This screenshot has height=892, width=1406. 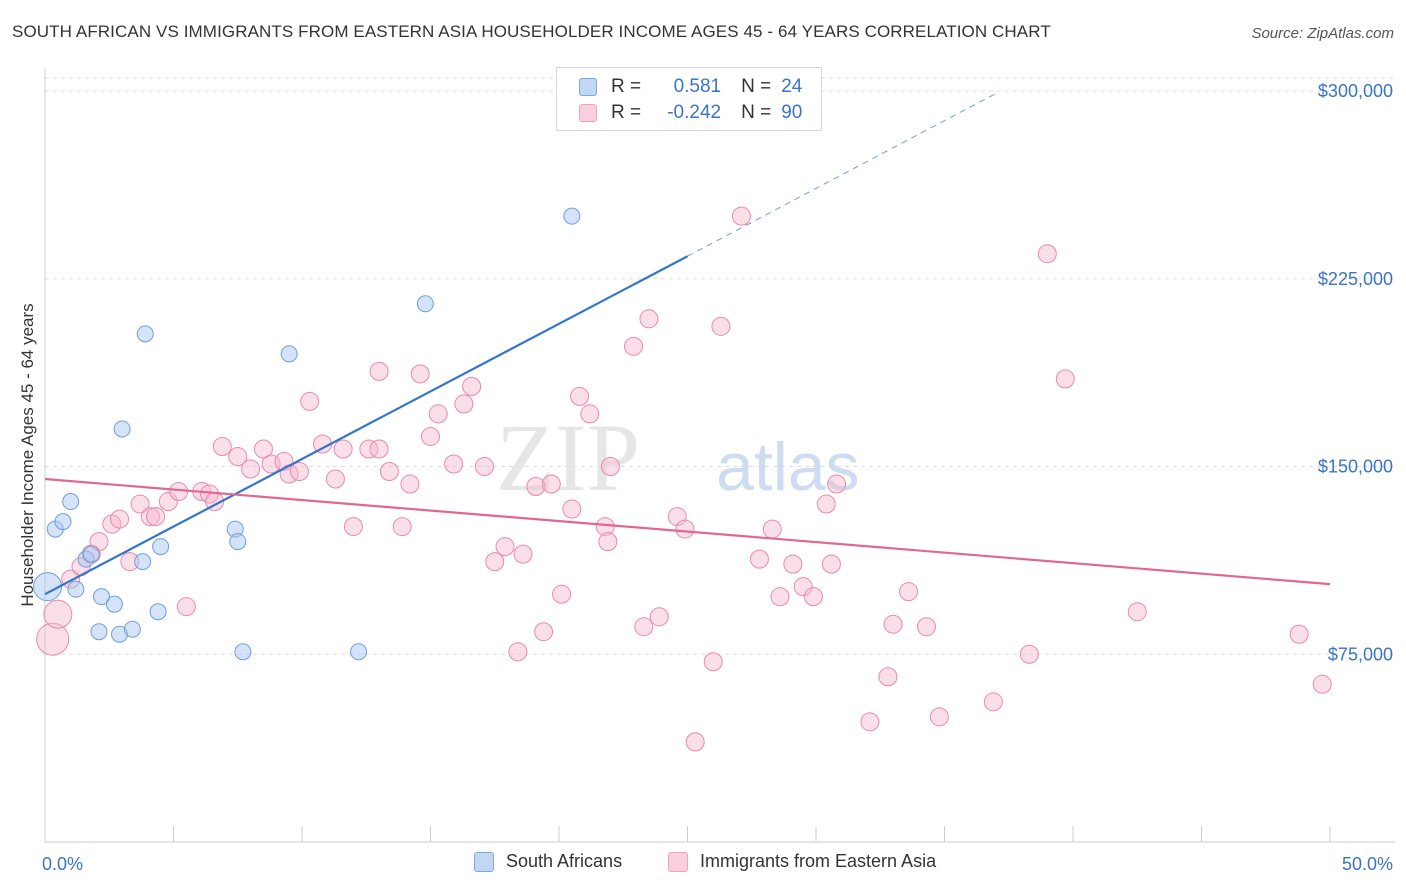 What do you see at coordinates (626, 86) in the screenshot?
I see `r-label: R =` at bounding box center [626, 86].